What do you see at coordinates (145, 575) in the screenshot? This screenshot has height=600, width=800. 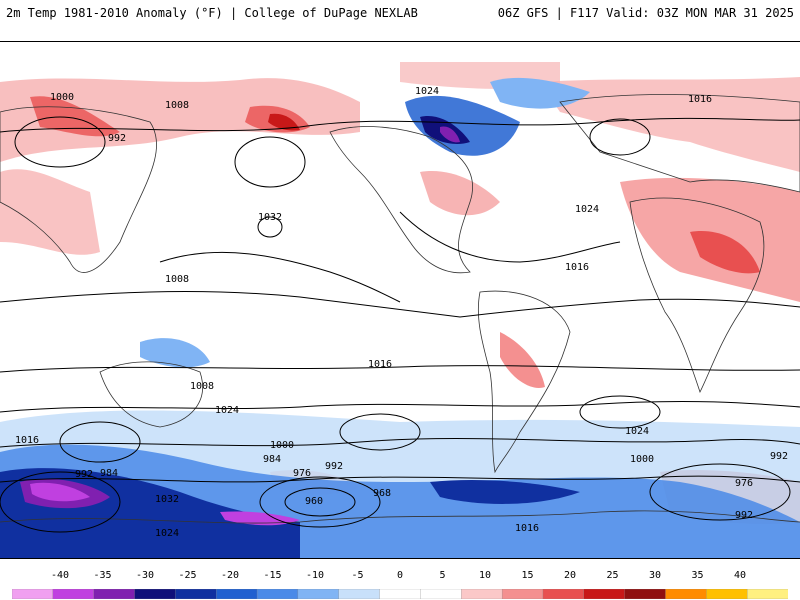 I see `colorbar-tick-label: -30` at bounding box center [145, 575].